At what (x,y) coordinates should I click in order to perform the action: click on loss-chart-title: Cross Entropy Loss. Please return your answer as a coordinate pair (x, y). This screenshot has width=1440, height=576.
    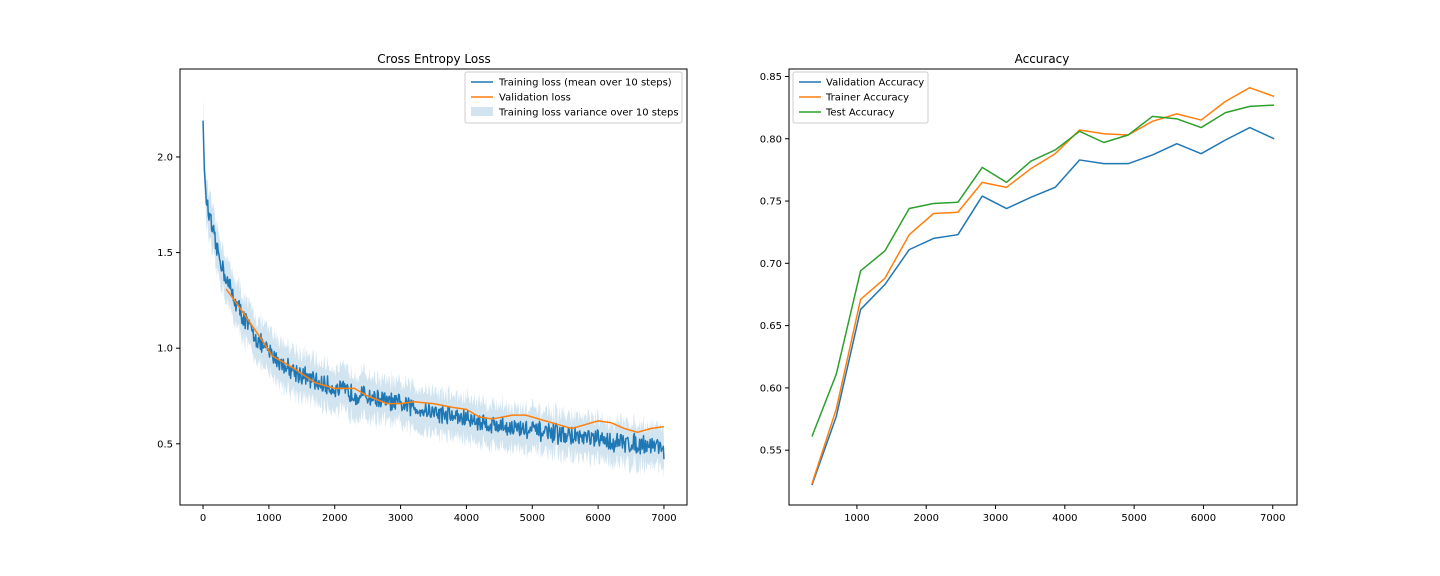
    Looking at the image, I should click on (433, 59).